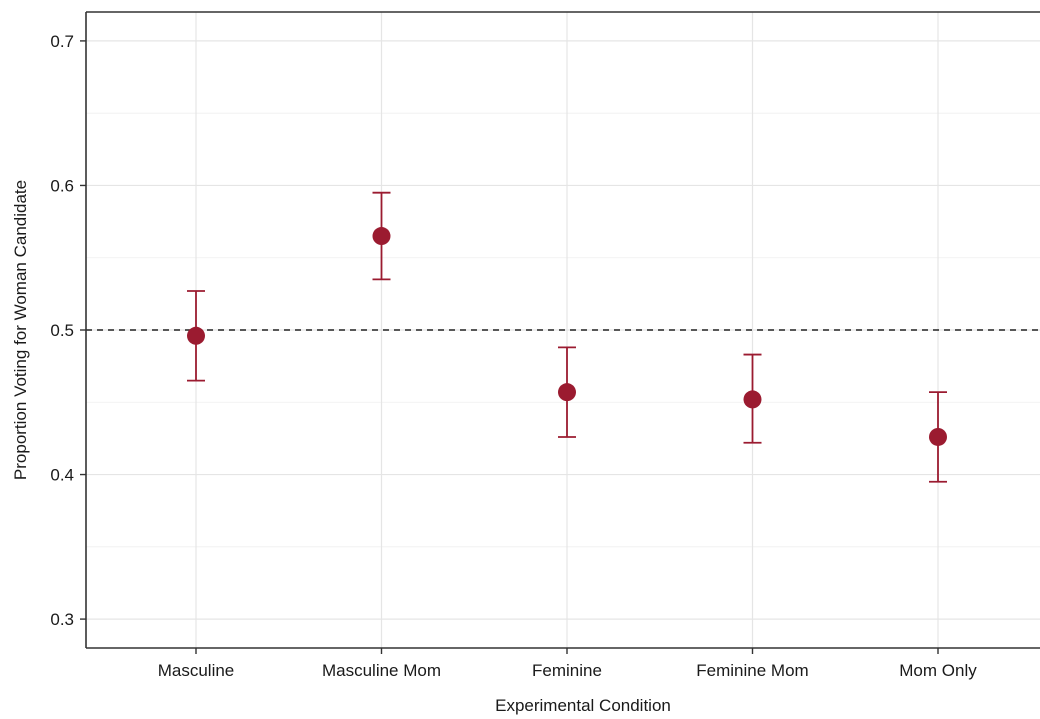 The height and width of the screenshot is (719, 1040). Describe the element at coordinates (381, 670) in the screenshot. I see `x-tick-label: Masculine Mom` at that location.